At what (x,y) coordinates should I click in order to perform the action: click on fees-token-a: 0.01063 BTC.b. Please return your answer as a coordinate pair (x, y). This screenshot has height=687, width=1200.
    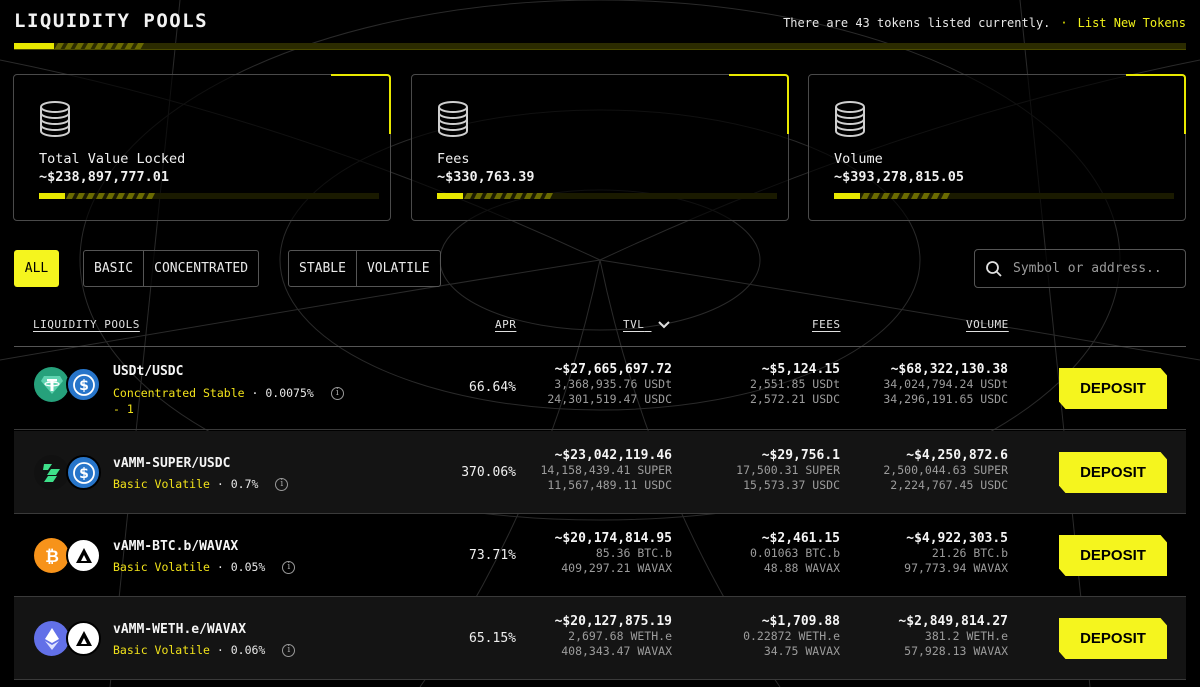
    Looking at the image, I should click on (794, 553).